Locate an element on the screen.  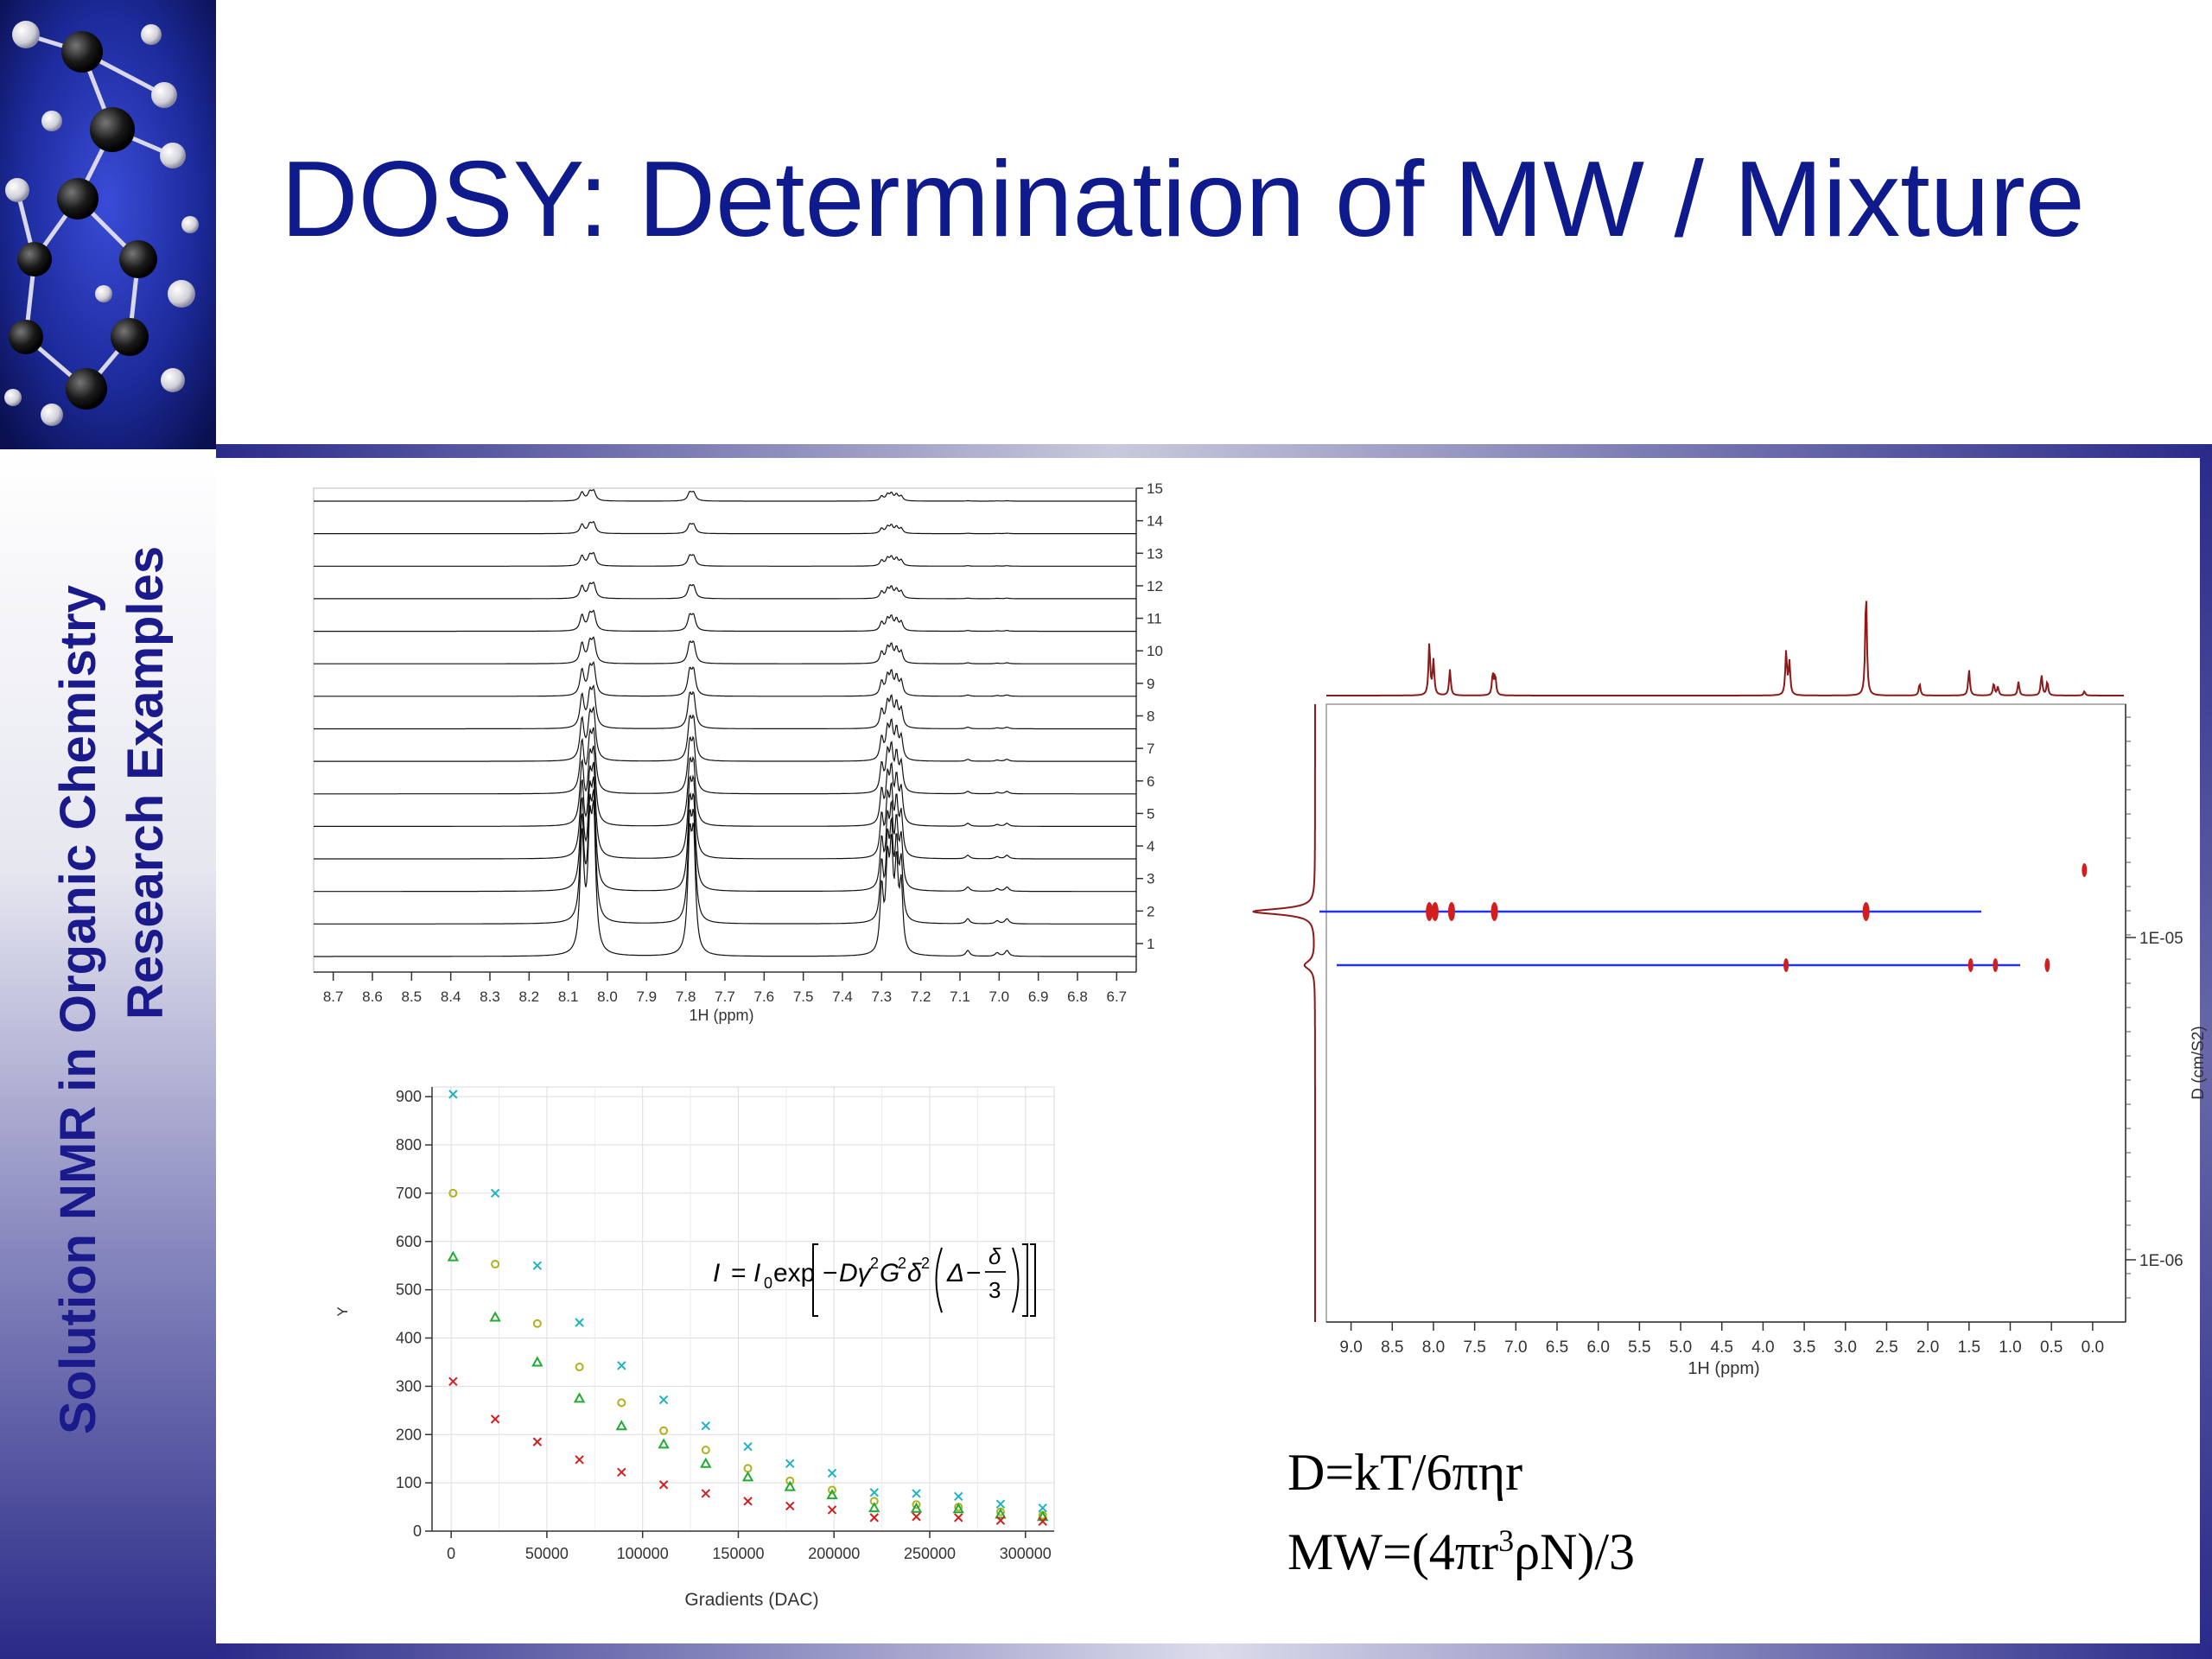
spectra-x-tick: 7.2 is located at coordinates (921, 996).